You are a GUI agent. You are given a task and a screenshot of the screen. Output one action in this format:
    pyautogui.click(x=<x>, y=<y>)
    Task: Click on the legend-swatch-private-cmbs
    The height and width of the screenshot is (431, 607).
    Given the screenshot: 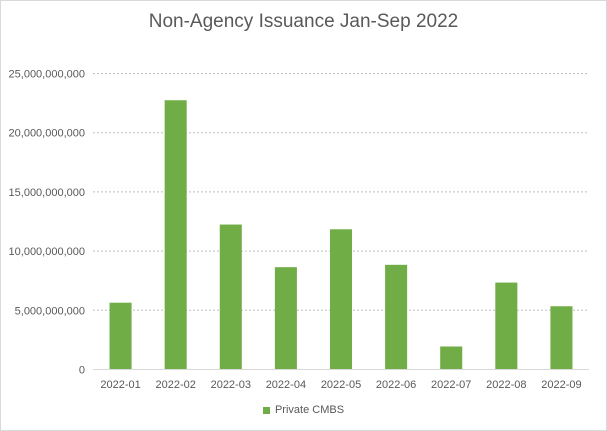 What is the action you would take?
    pyautogui.click(x=266, y=410)
    